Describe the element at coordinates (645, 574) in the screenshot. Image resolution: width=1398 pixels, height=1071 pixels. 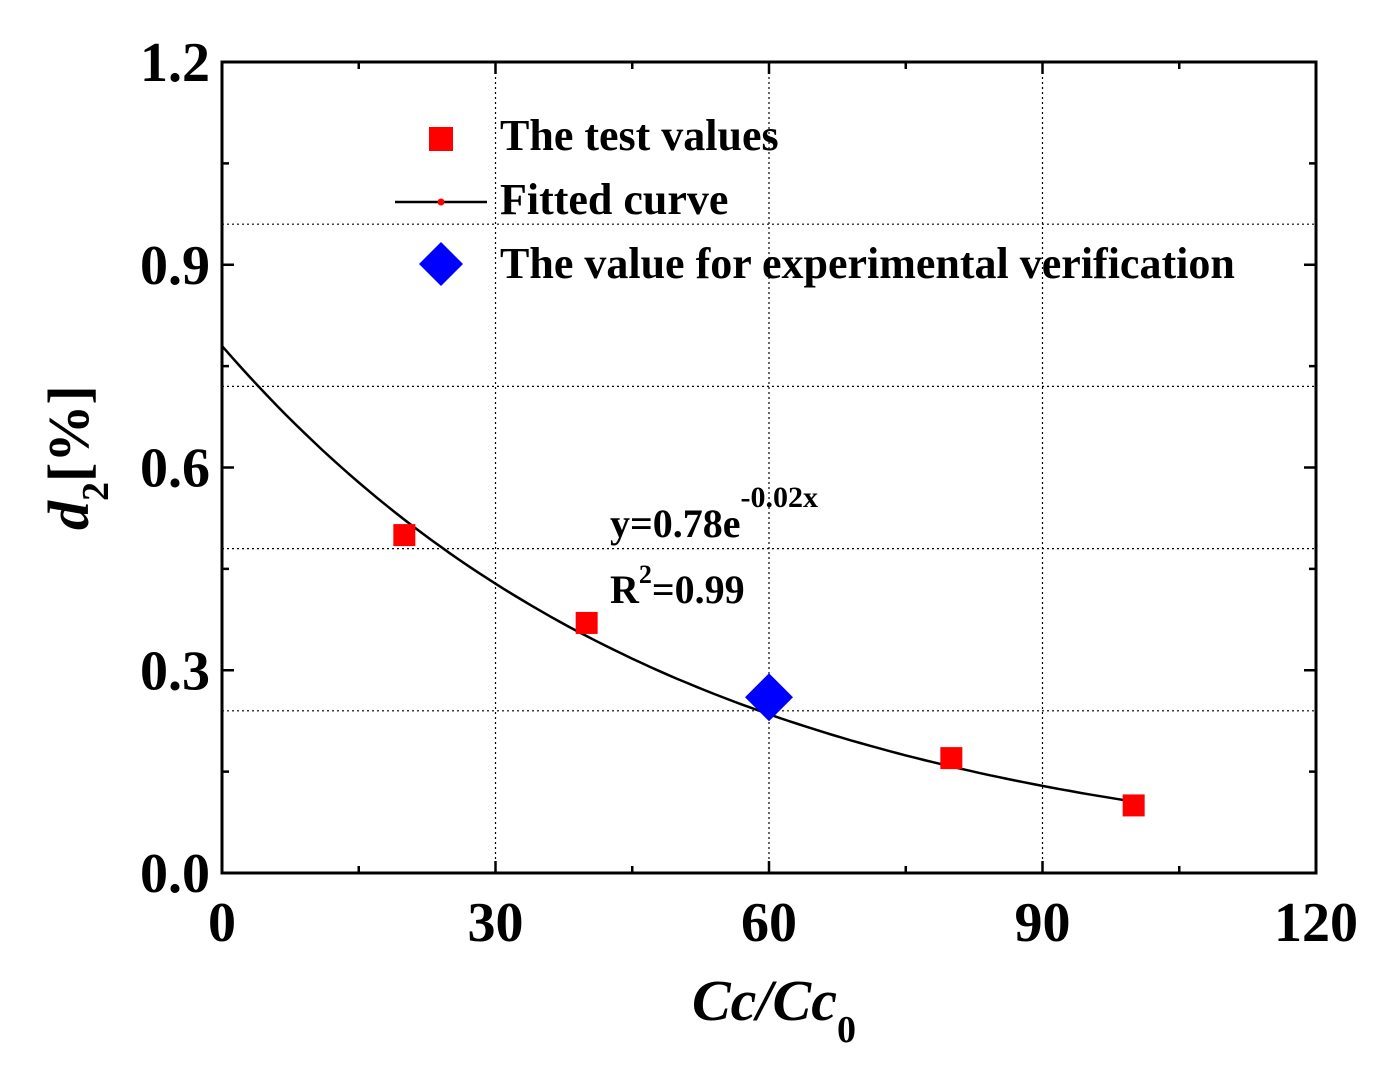
I see `r2-superscript: 2` at that location.